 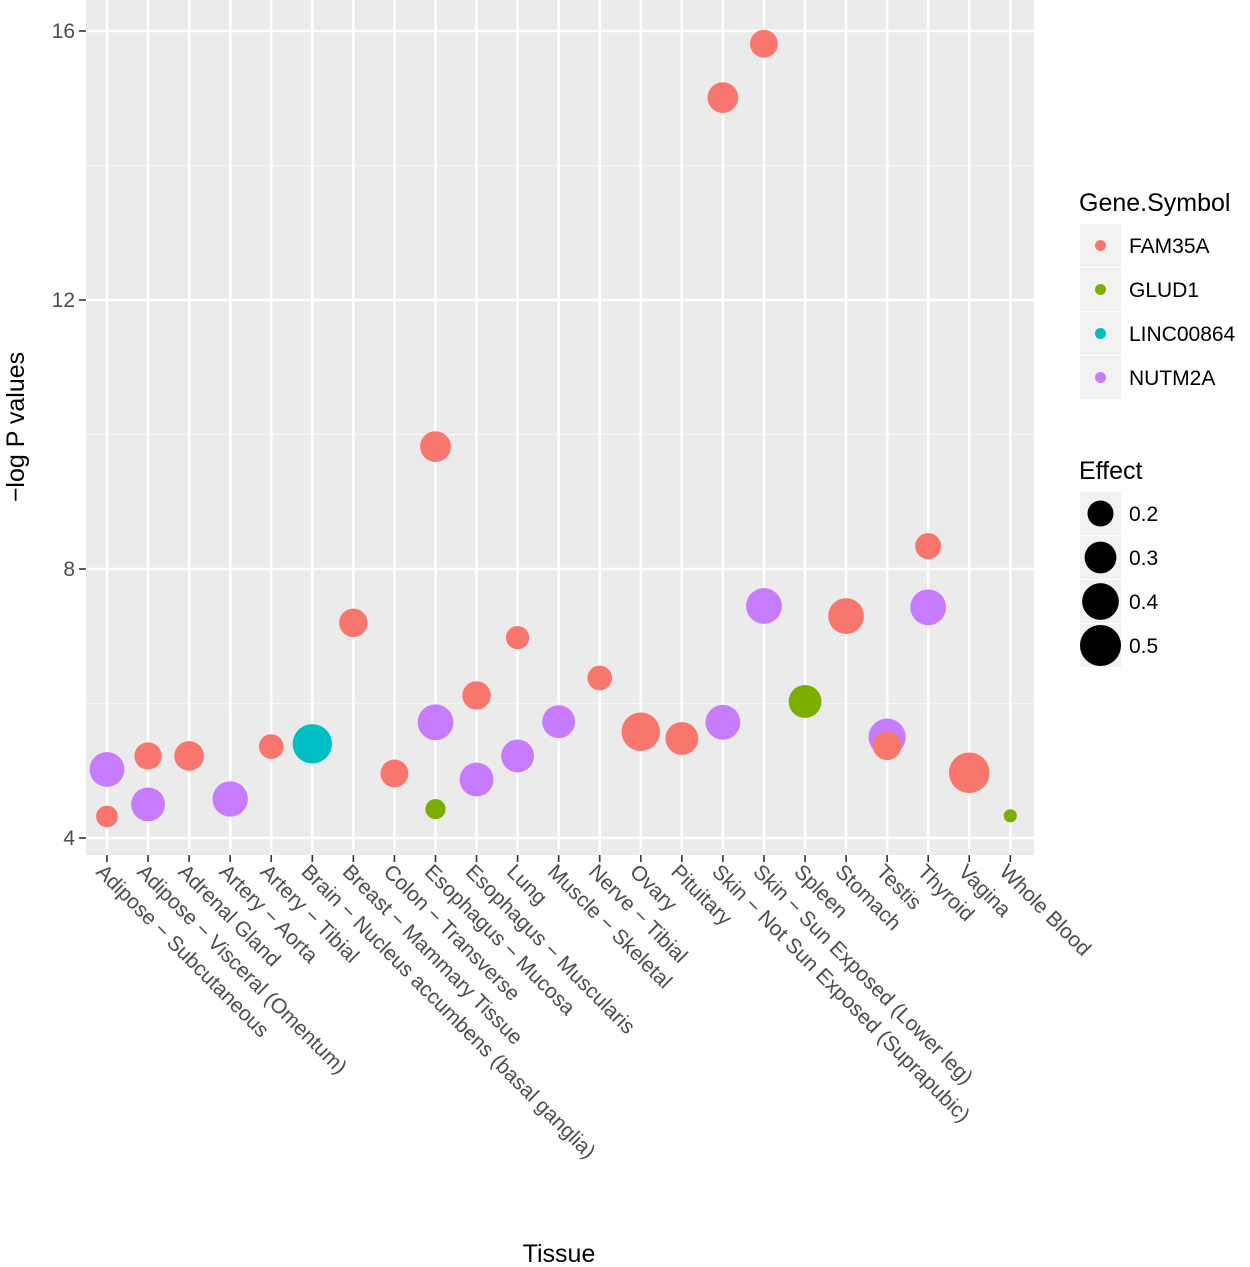 I want to click on legend-label: 0.3, so click(x=1143, y=558).